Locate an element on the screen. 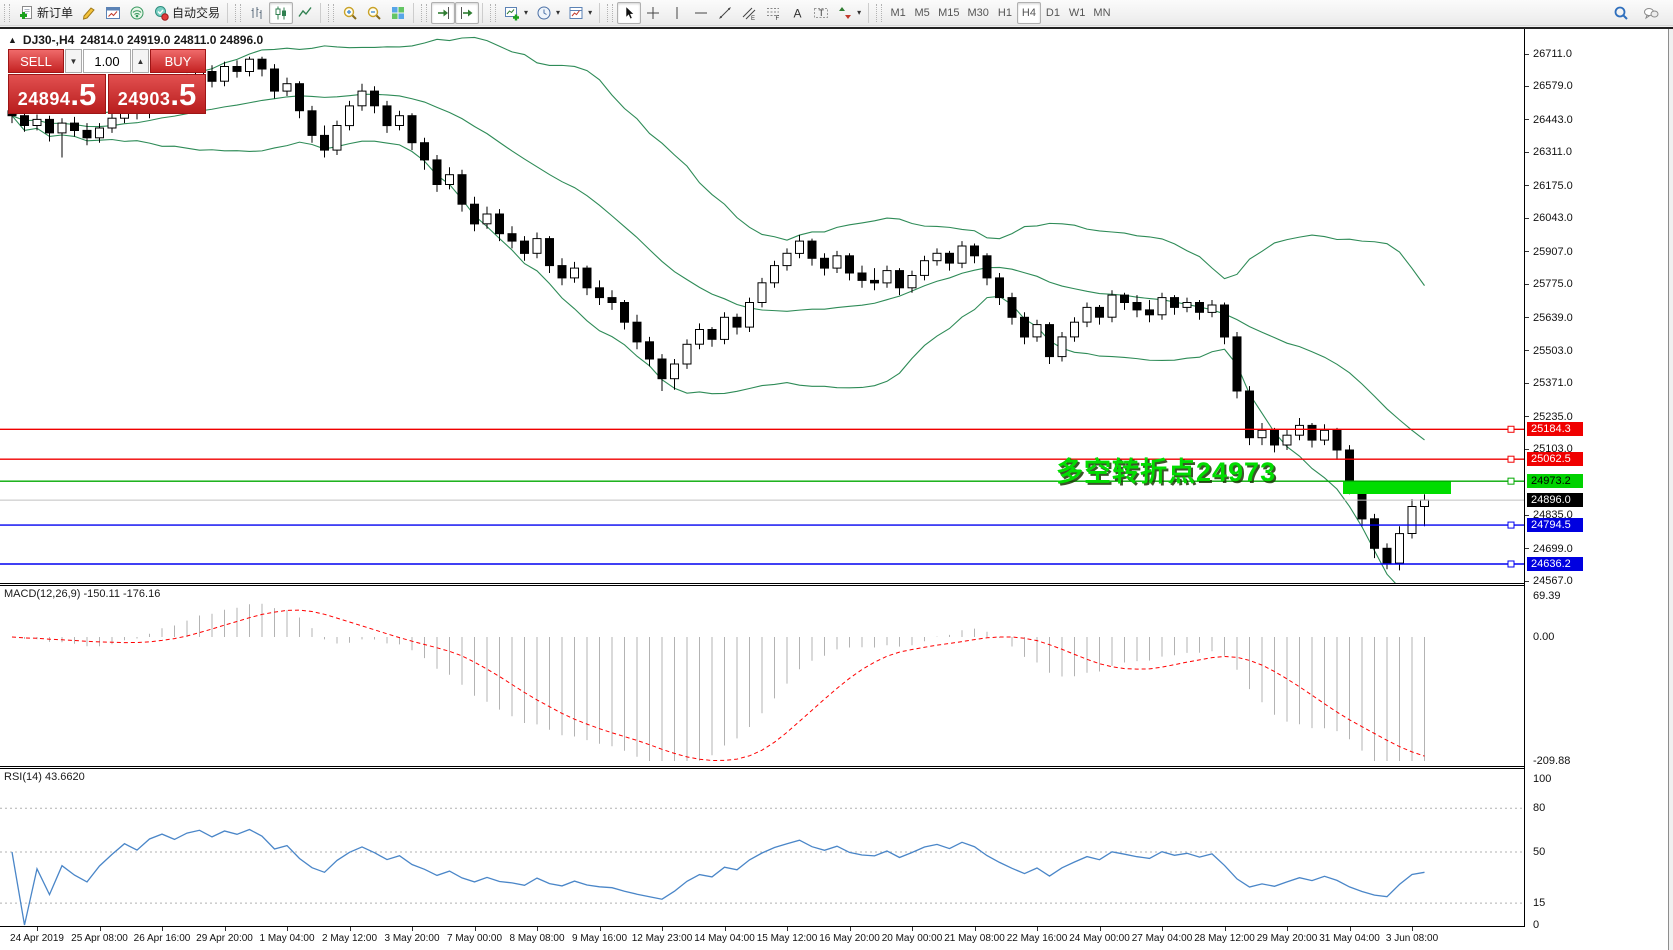 The width and height of the screenshot is (1673, 950). x-axis-label: 28 May 12:00 is located at coordinates (1224, 938).